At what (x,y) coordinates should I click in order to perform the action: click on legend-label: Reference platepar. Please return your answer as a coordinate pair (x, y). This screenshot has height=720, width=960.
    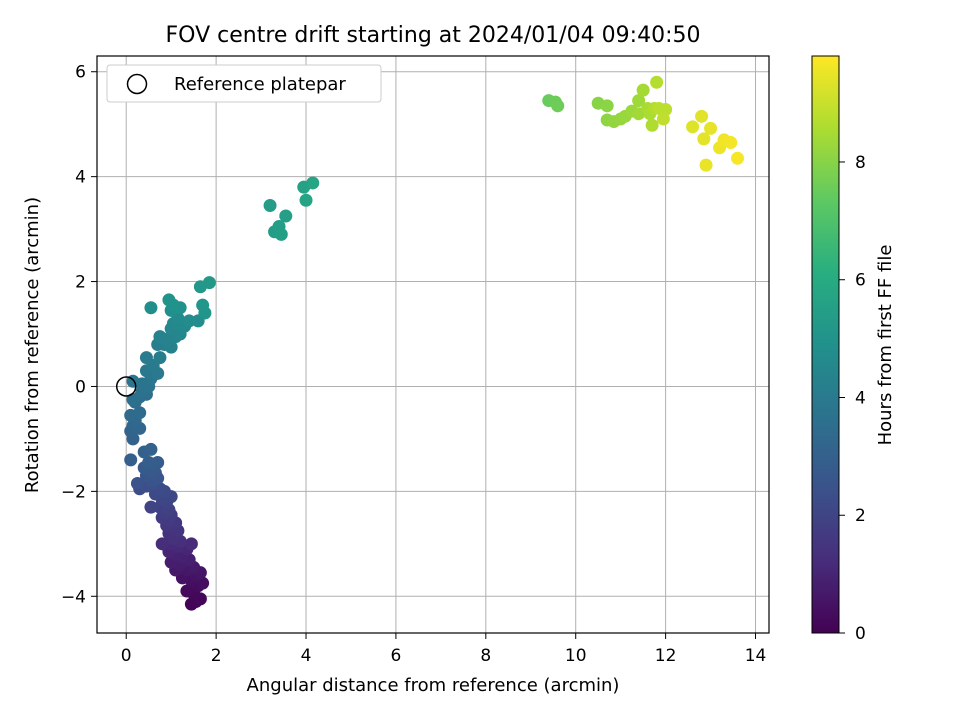
    Looking at the image, I should click on (260, 84).